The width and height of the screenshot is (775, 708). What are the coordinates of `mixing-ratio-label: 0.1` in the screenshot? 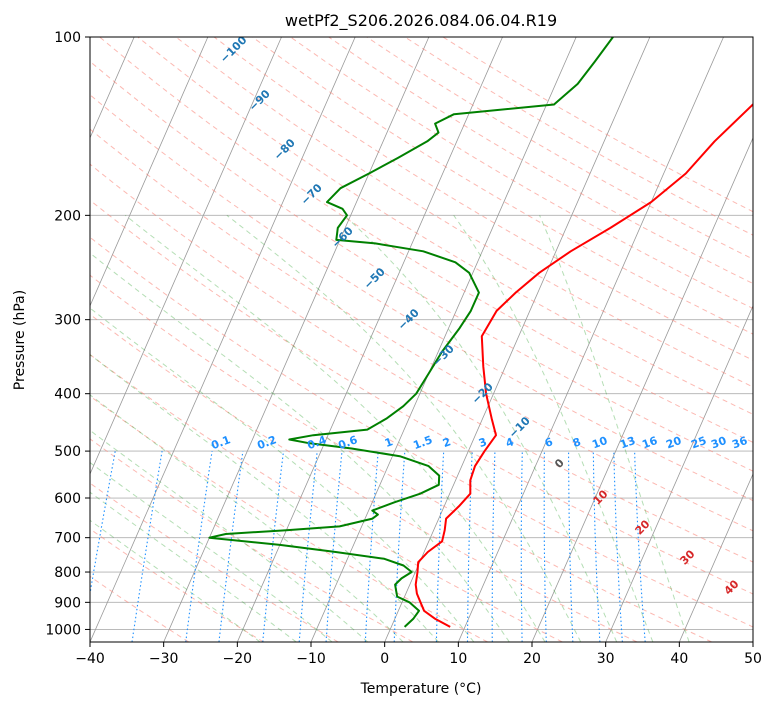 It's located at (220, 442).